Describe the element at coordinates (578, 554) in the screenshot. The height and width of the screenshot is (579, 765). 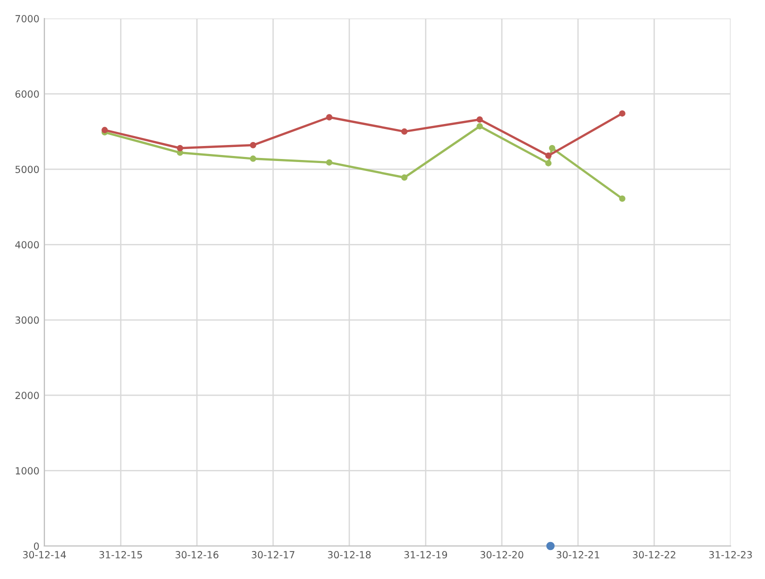
I see `x-tick-label: 30-12-21` at that location.